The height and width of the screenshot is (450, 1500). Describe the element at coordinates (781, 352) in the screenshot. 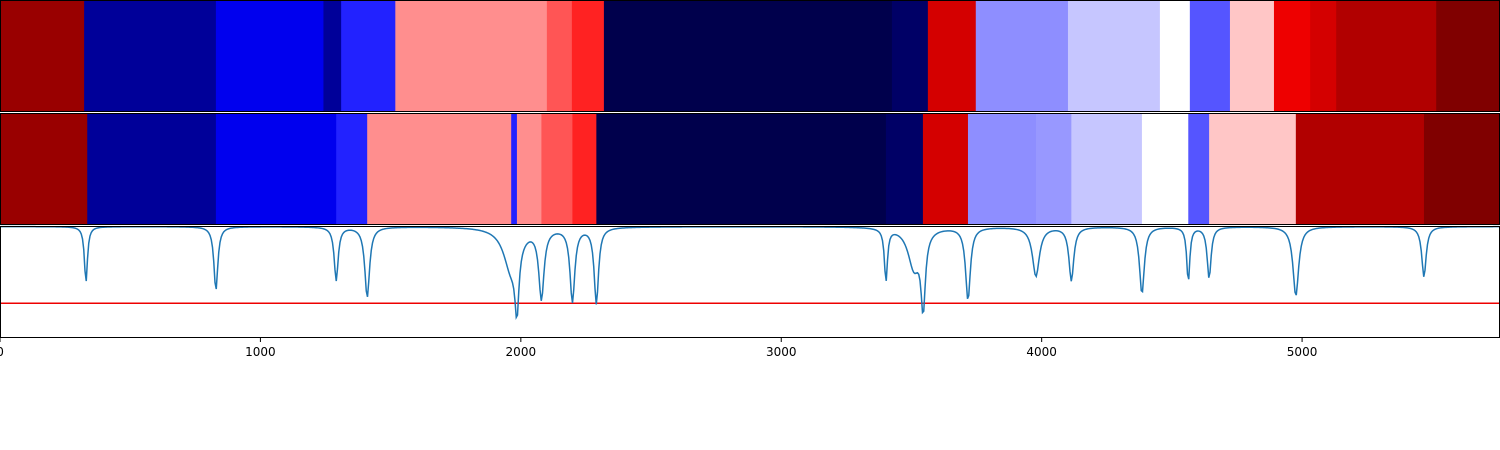

I see `x-tick-label-3: 3000` at that location.